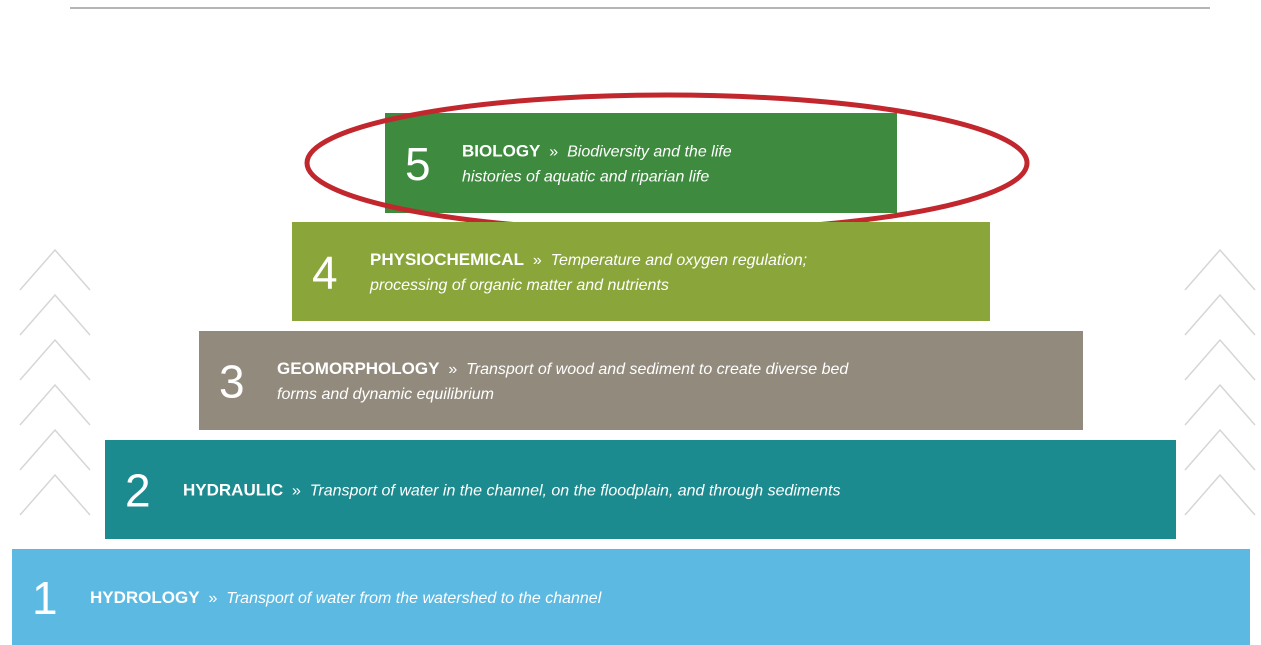 The height and width of the screenshot is (645, 1261). I want to click on level-number: 2, so click(138, 491).